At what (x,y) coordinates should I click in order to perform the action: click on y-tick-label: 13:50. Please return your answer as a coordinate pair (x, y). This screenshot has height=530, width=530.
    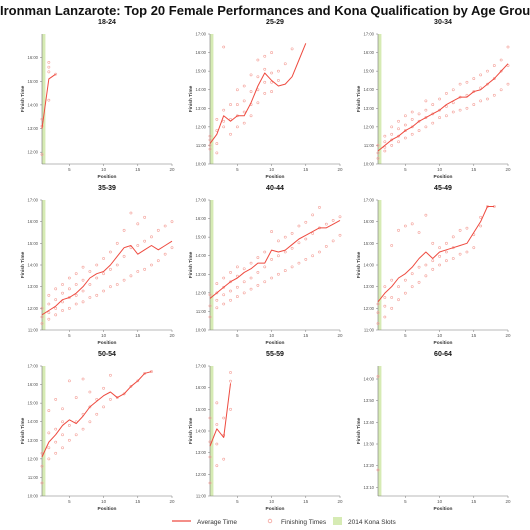
    Looking at the image, I should click on (369, 400).